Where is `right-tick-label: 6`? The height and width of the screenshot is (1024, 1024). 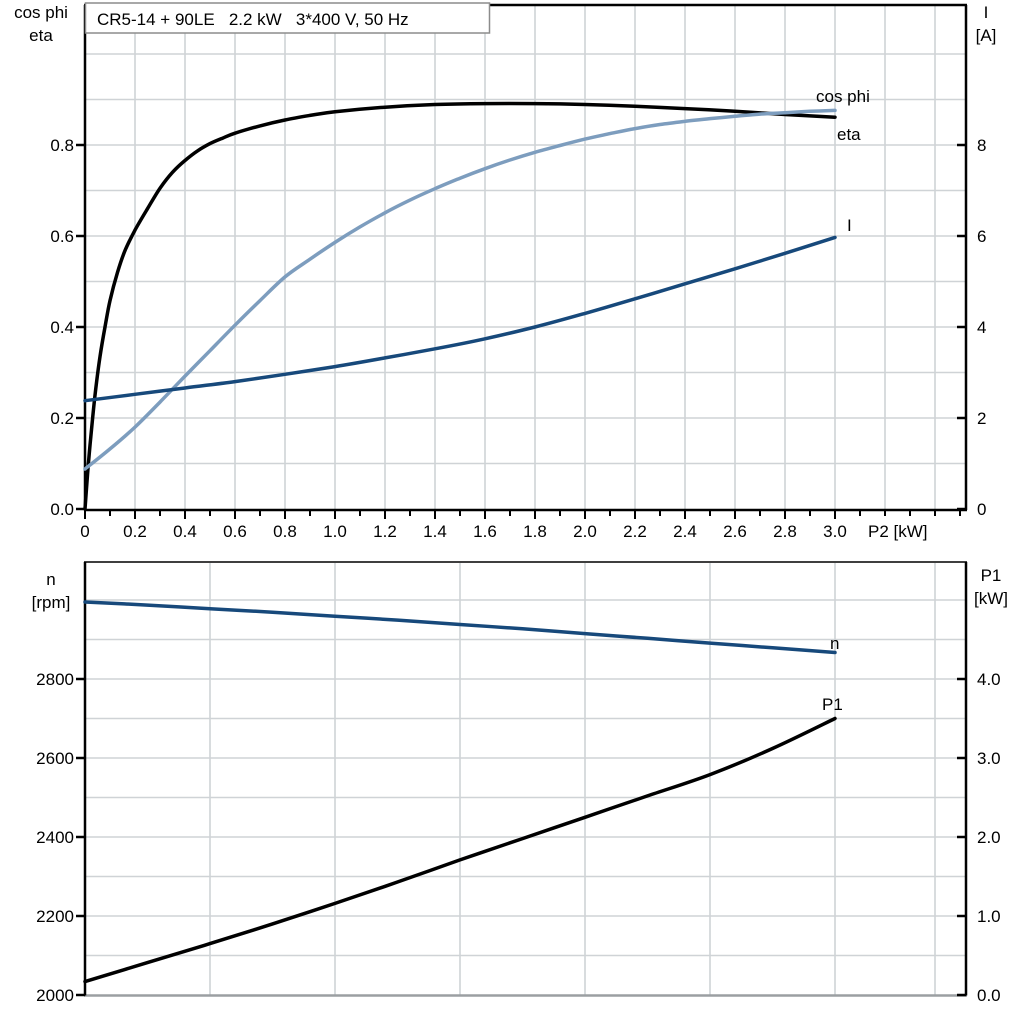
right-tick-label: 6 is located at coordinates (981, 236).